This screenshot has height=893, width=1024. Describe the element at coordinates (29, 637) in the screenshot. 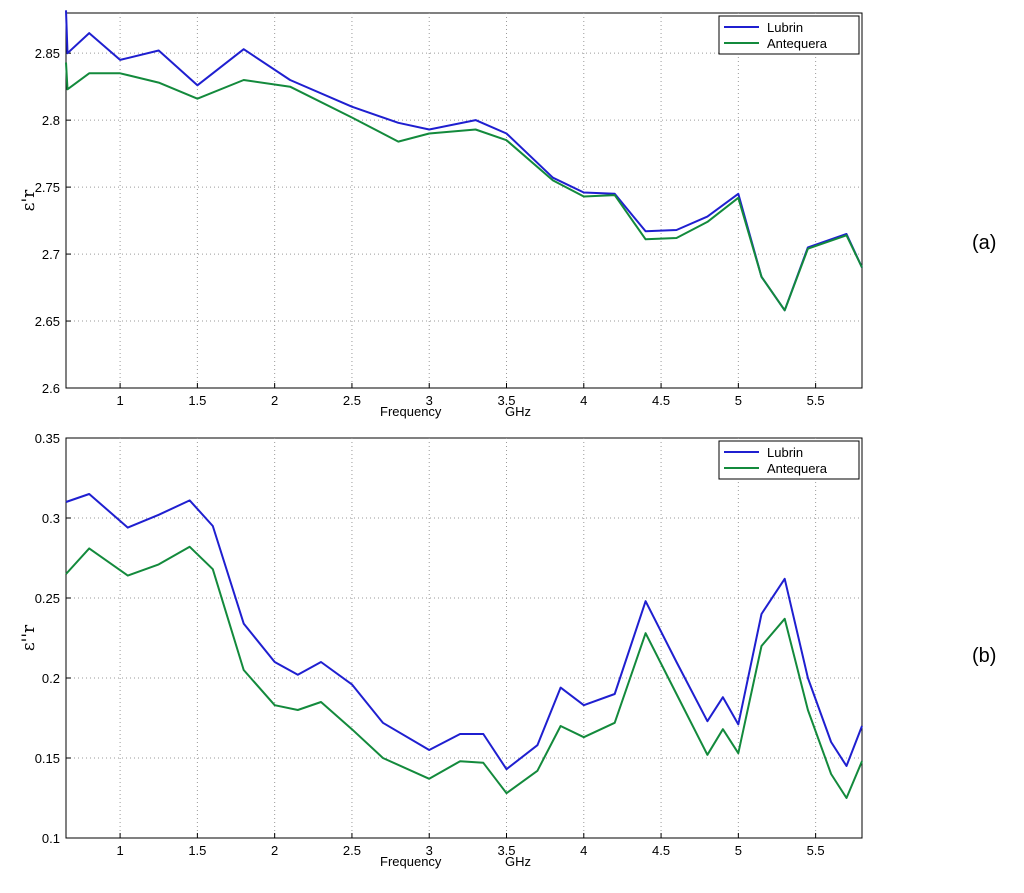

I see `y-axis-label-b: ε''r` at that location.